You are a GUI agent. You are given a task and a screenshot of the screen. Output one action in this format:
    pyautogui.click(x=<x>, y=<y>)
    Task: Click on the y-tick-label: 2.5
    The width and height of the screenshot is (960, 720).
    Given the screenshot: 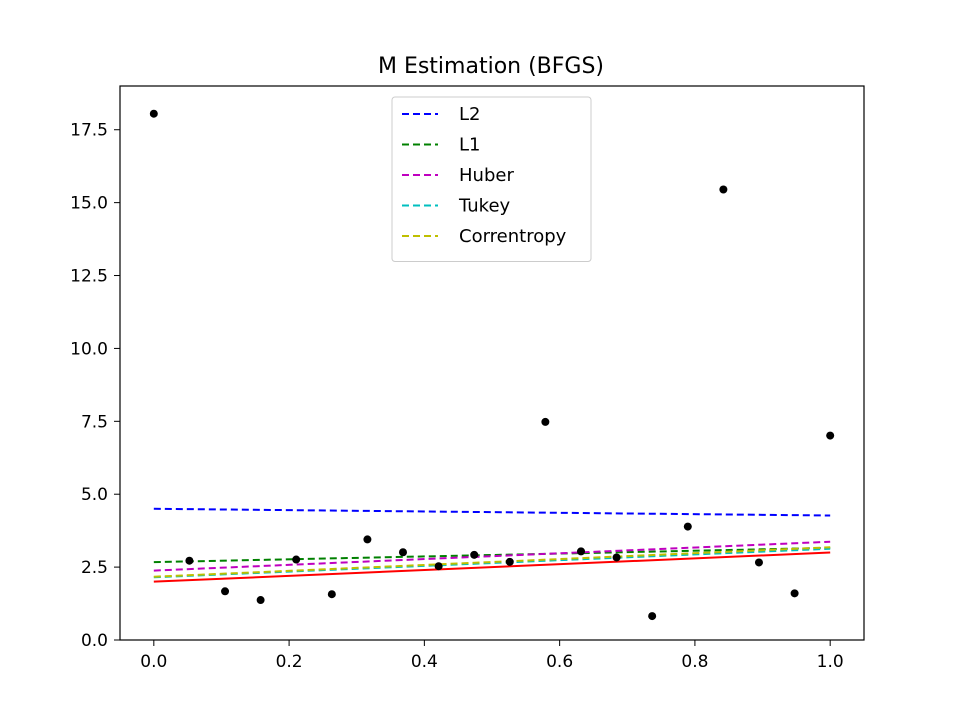 What is the action you would take?
    pyautogui.click(x=94, y=568)
    